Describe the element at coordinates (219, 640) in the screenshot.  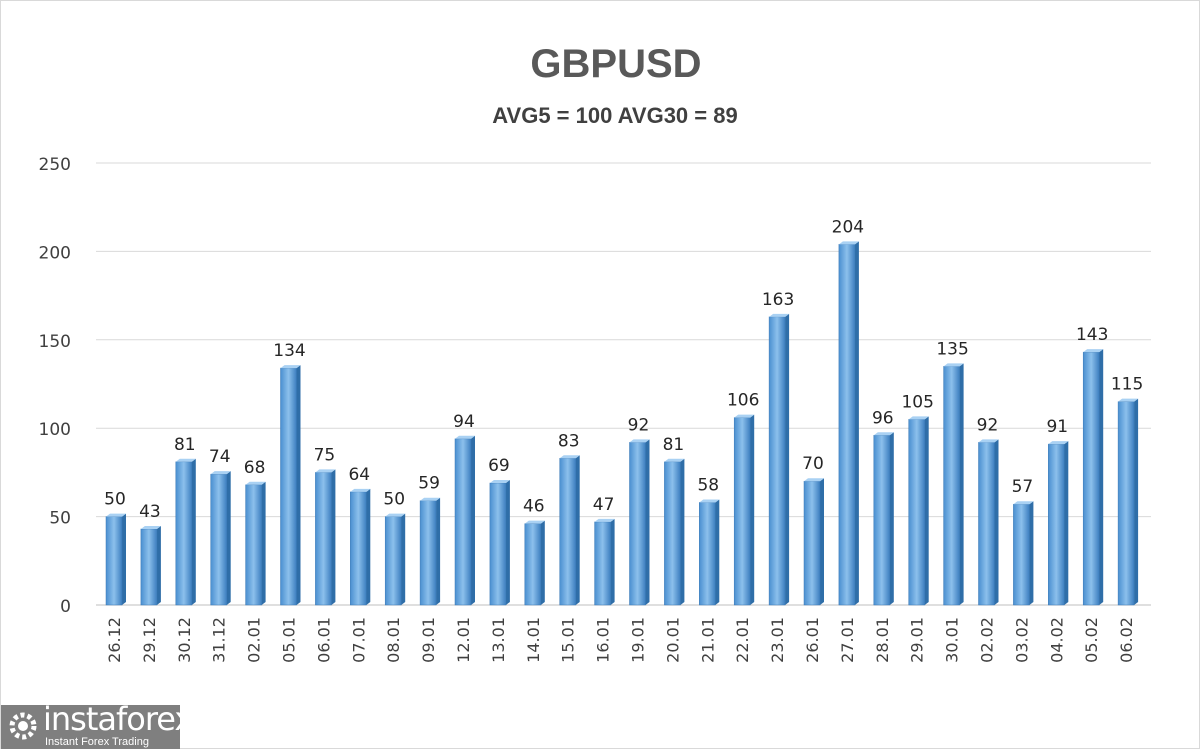
I see `x-tick-label: 31.12` at that location.